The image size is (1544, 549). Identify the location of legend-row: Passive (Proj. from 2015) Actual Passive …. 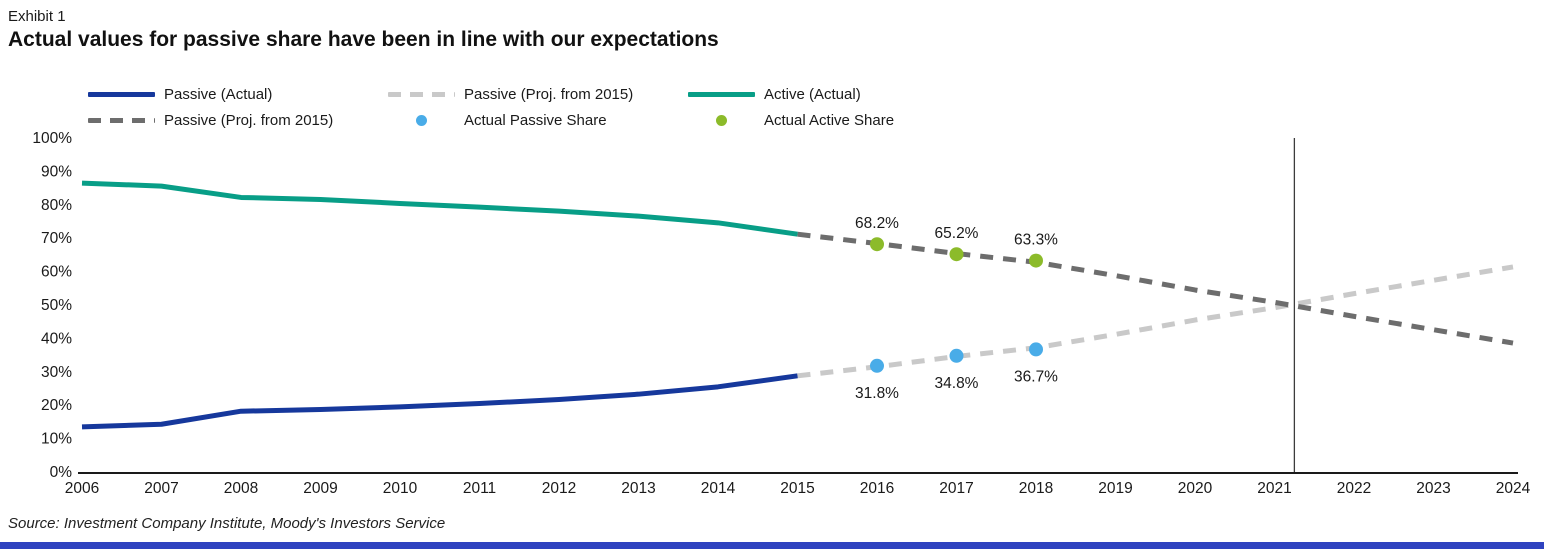
(538, 120).